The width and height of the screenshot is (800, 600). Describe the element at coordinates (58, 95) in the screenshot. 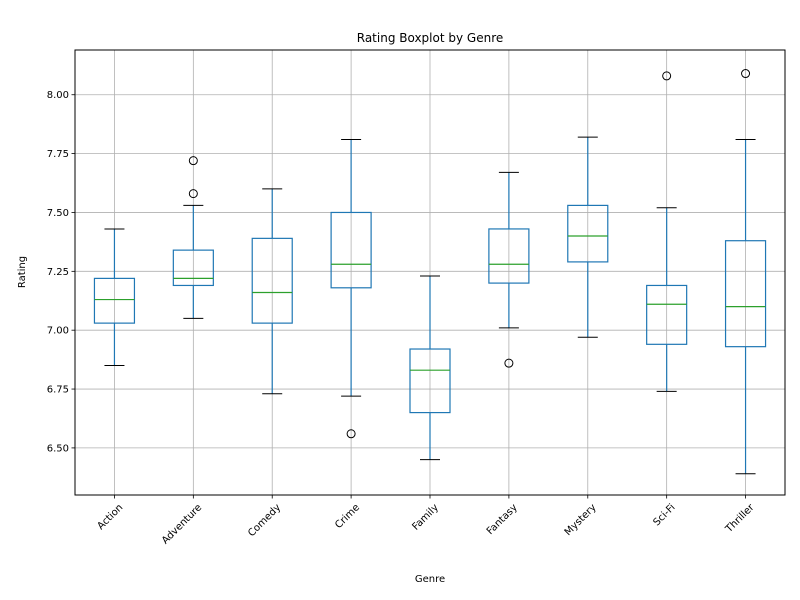

I see `y-tick-label: 8.00` at that location.